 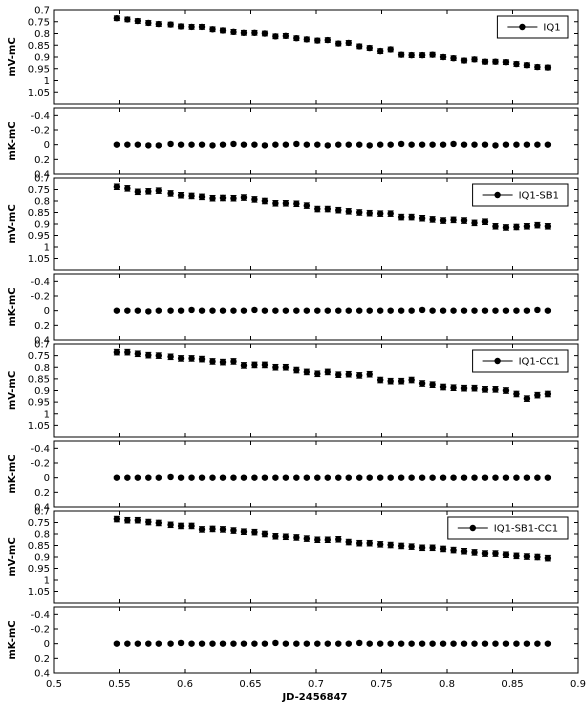 What do you see at coordinates (42, 493) in the screenshot?
I see `y-tick-label: 0.2` at bounding box center [42, 493].